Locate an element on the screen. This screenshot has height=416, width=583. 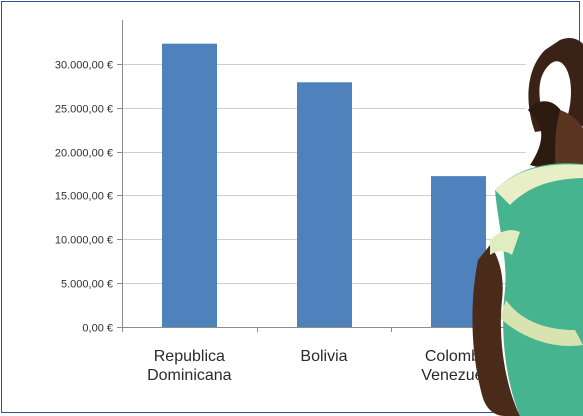
x-category-label: Bolivia is located at coordinates (324, 356).